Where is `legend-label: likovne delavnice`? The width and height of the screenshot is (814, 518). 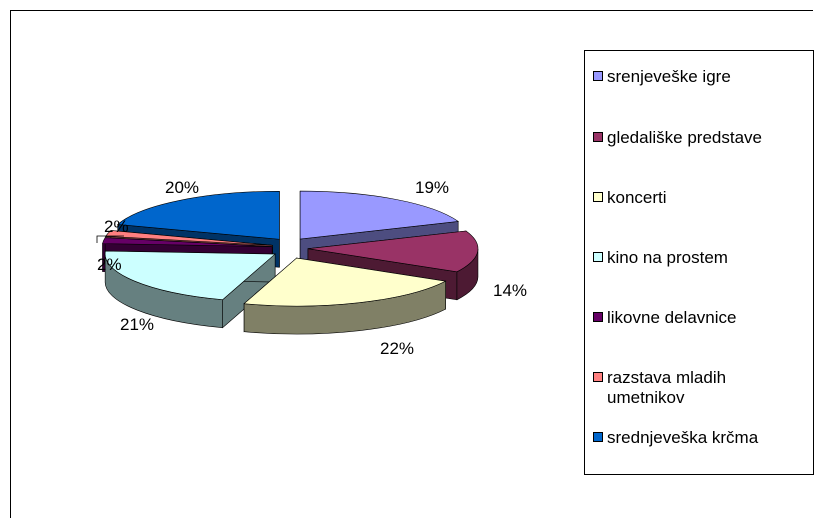
legend-label: likovne delavnice is located at coordinates (672, 317).